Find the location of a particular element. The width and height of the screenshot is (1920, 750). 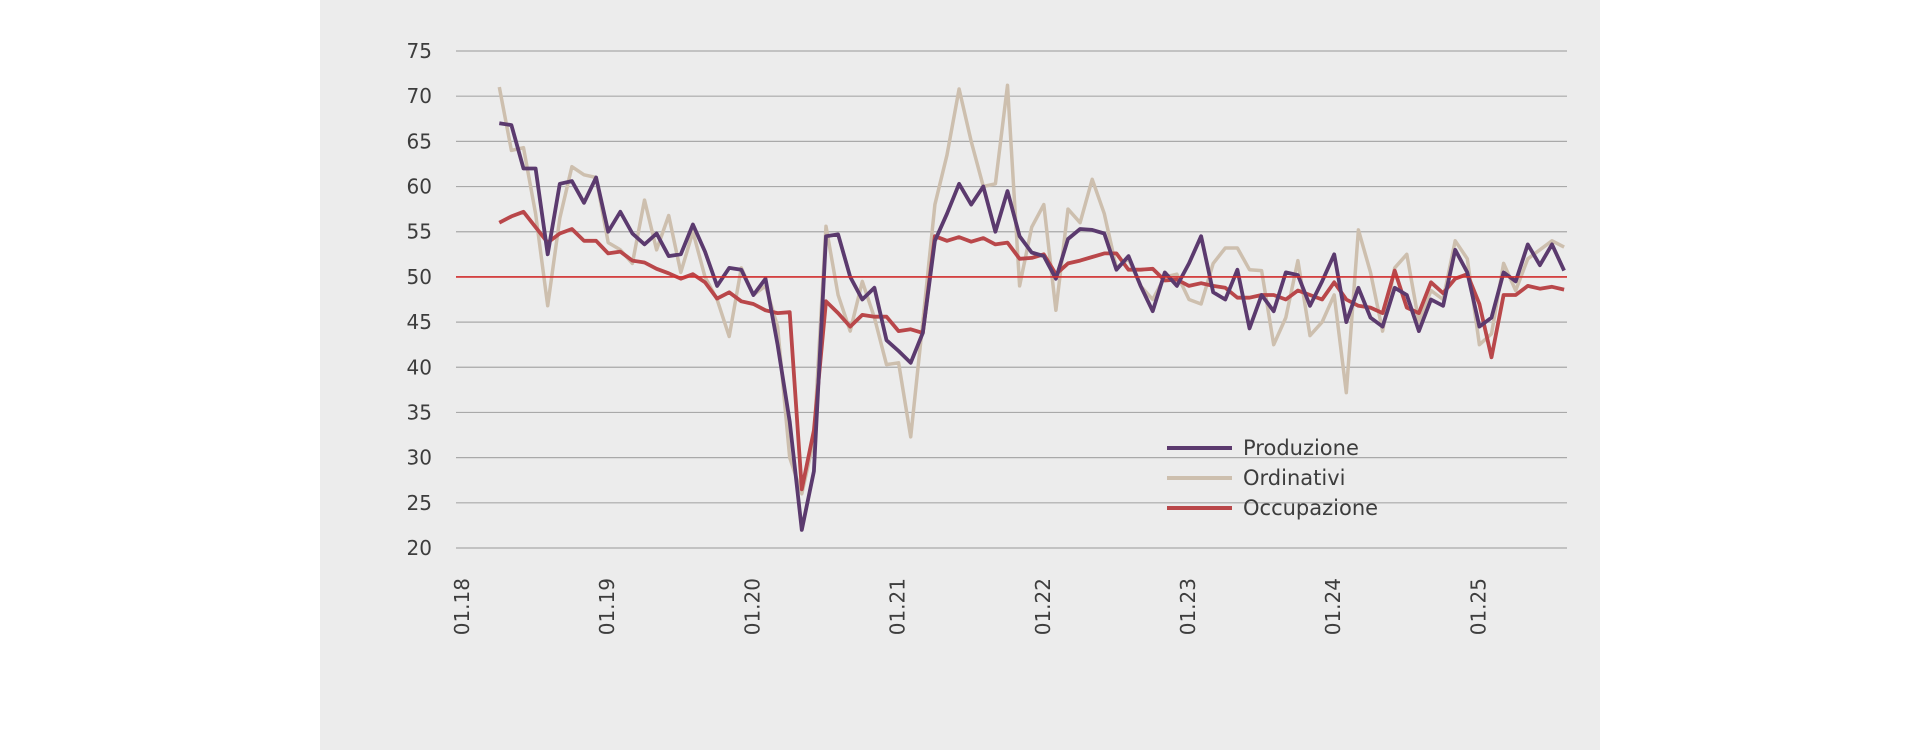

y-tick-label: 30 is located at coordinates (419, 458).